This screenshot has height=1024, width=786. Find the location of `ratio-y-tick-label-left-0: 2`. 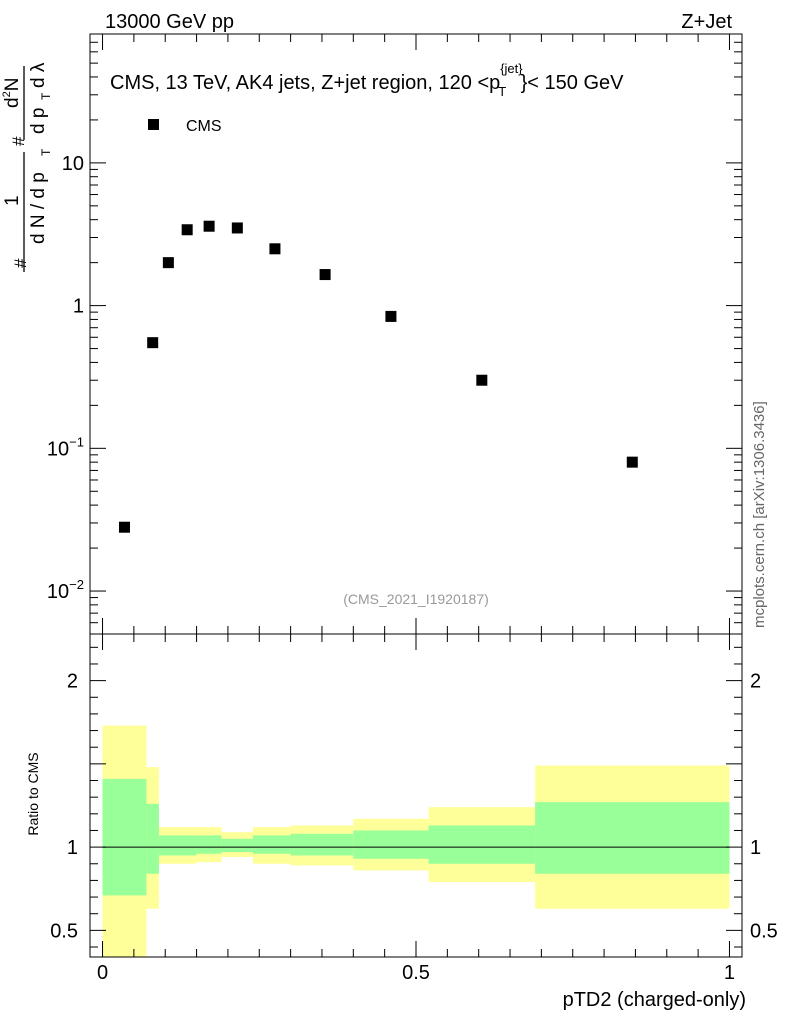

ratio-y-tick-label-left-0: 2 is located at coordinates (72, 682).